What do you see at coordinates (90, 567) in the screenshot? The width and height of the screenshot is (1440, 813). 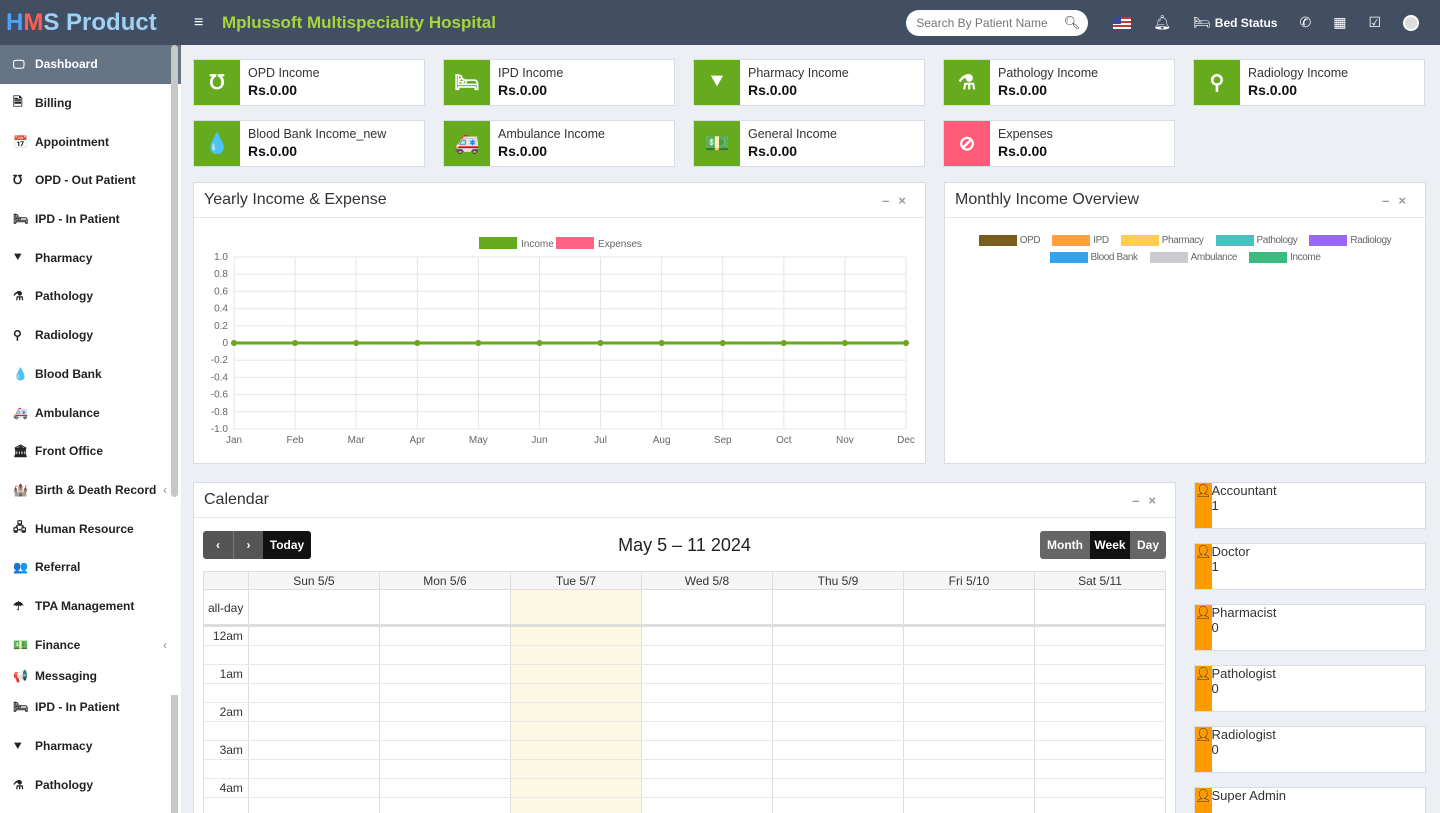 I see `sidebar-item-referral: 👥 Referral` at bounding box center [90, 567].